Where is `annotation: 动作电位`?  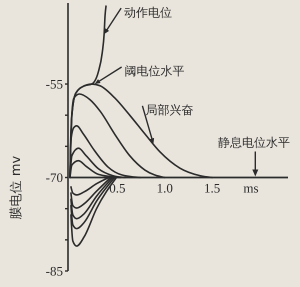 annotation: 动作电位 is located at coordinates (148, 12).